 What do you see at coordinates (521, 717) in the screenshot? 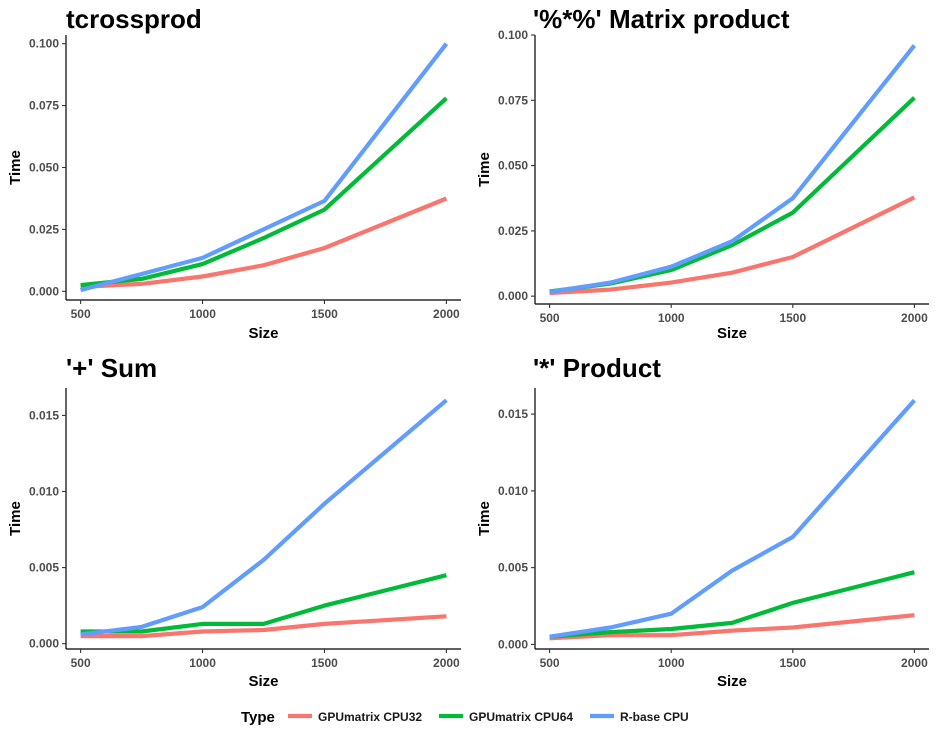
I see `legend-label: GPUmatrix CPU64` at bounding box center [521, 717].